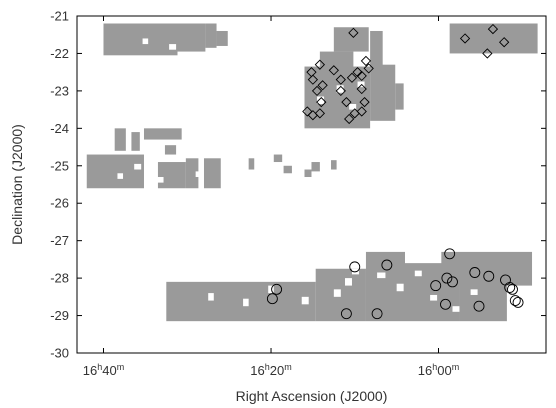 The width and height of the screenshot is (556, 408). What do you see at coordinates (312, 396) in the screenshot?
I see `x-axis-label: Right Ascension (J2000)` at bounding box center [312, 396].